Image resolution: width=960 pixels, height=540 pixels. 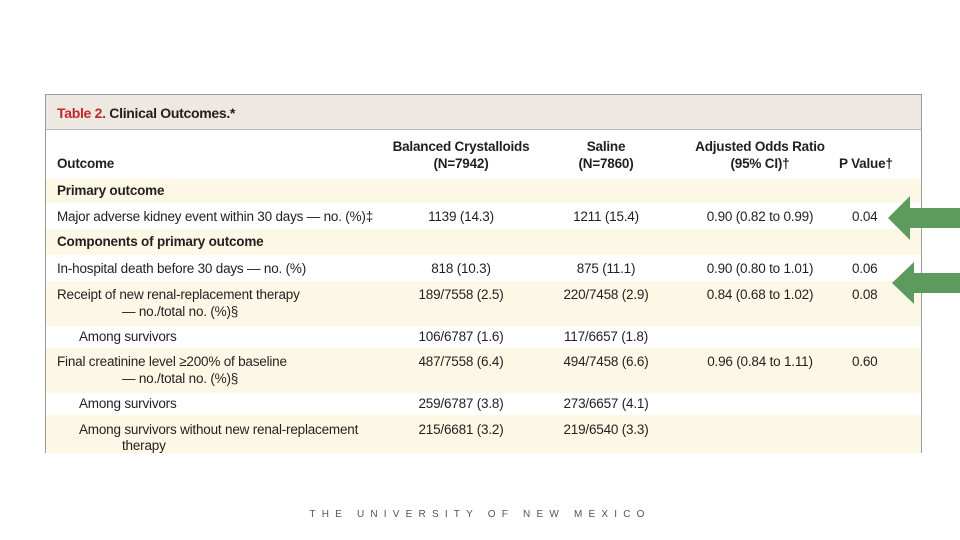 What do you see at coordinates (865, 361) in the screenshot?
I see `cell-p-value: 0.60` at bounding box center [865, 361].